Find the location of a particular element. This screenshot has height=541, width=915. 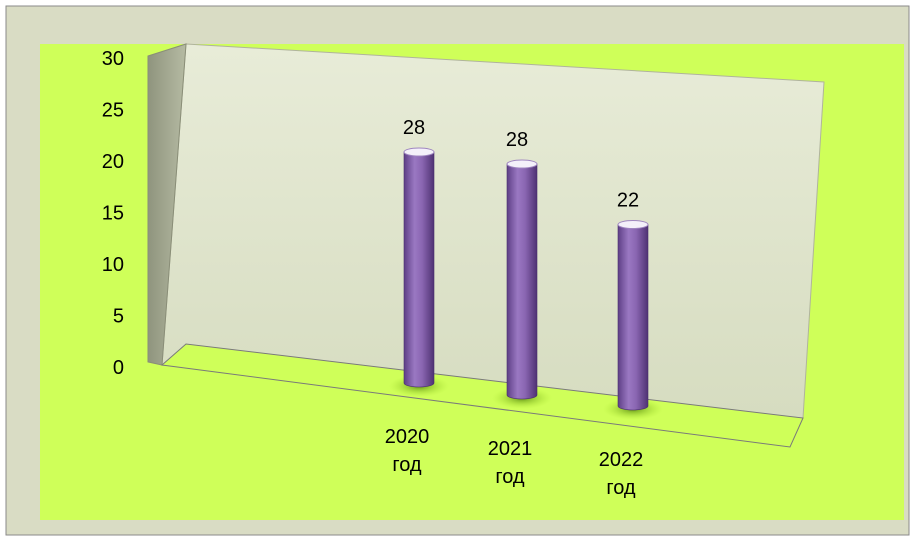

y-tick-label: 25 is located at coordinates (113, 111).